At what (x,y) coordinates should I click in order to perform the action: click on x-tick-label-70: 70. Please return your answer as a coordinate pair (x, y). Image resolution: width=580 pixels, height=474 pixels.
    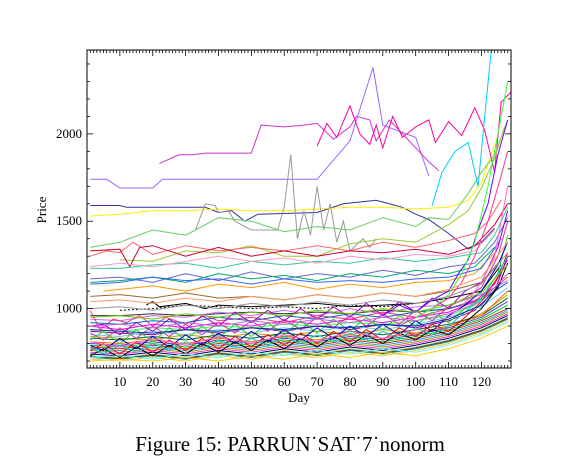
    Looking at the image, I should click on (317, 381).